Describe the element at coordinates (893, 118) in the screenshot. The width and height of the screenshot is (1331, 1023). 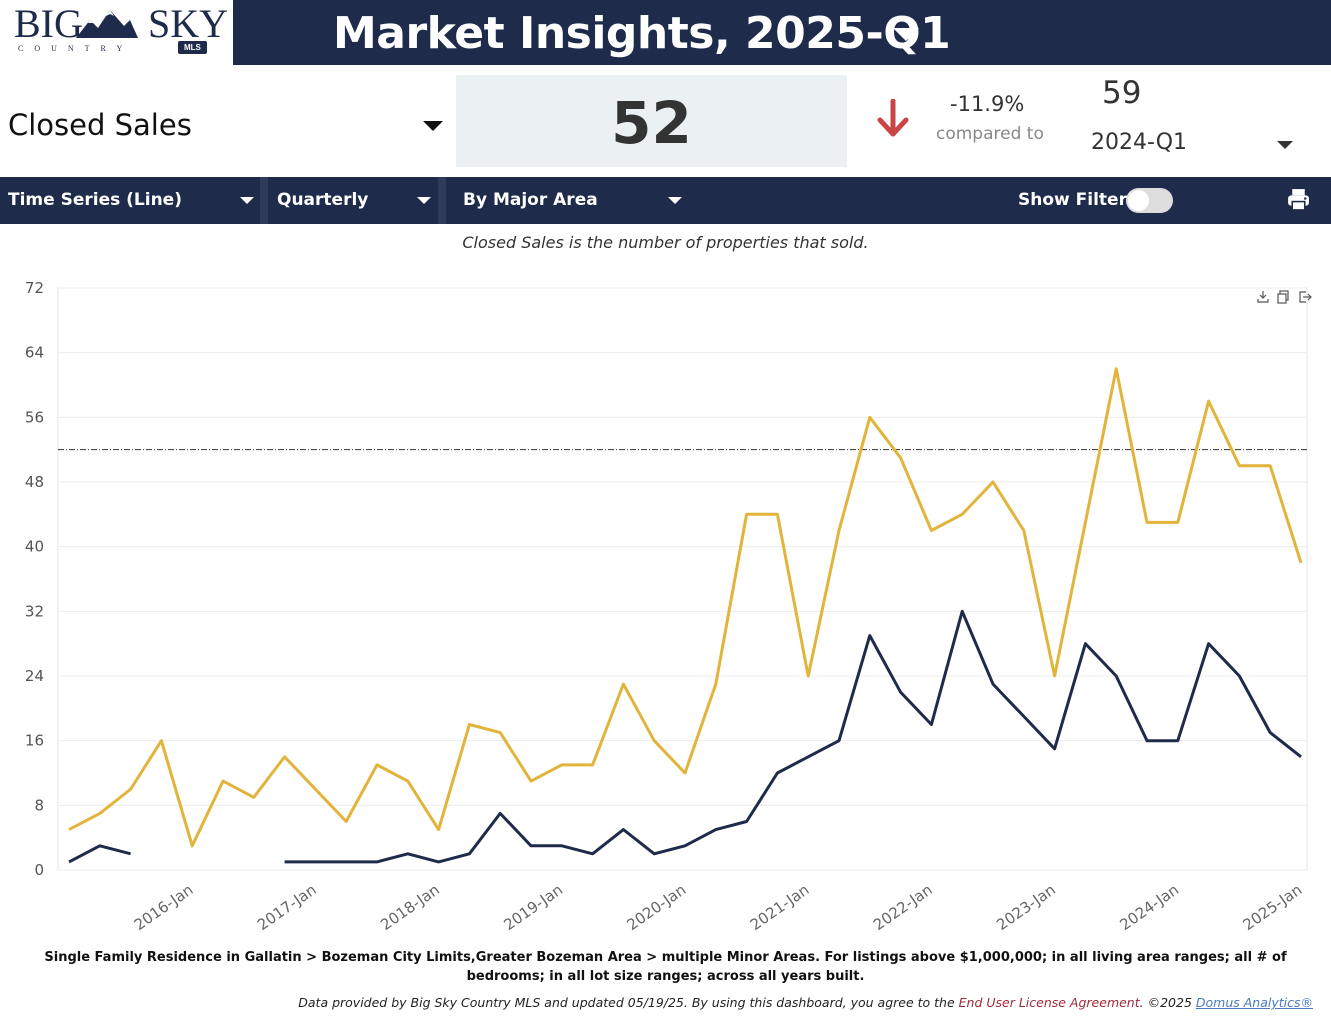
I see `down-arrow-icon` at that location.